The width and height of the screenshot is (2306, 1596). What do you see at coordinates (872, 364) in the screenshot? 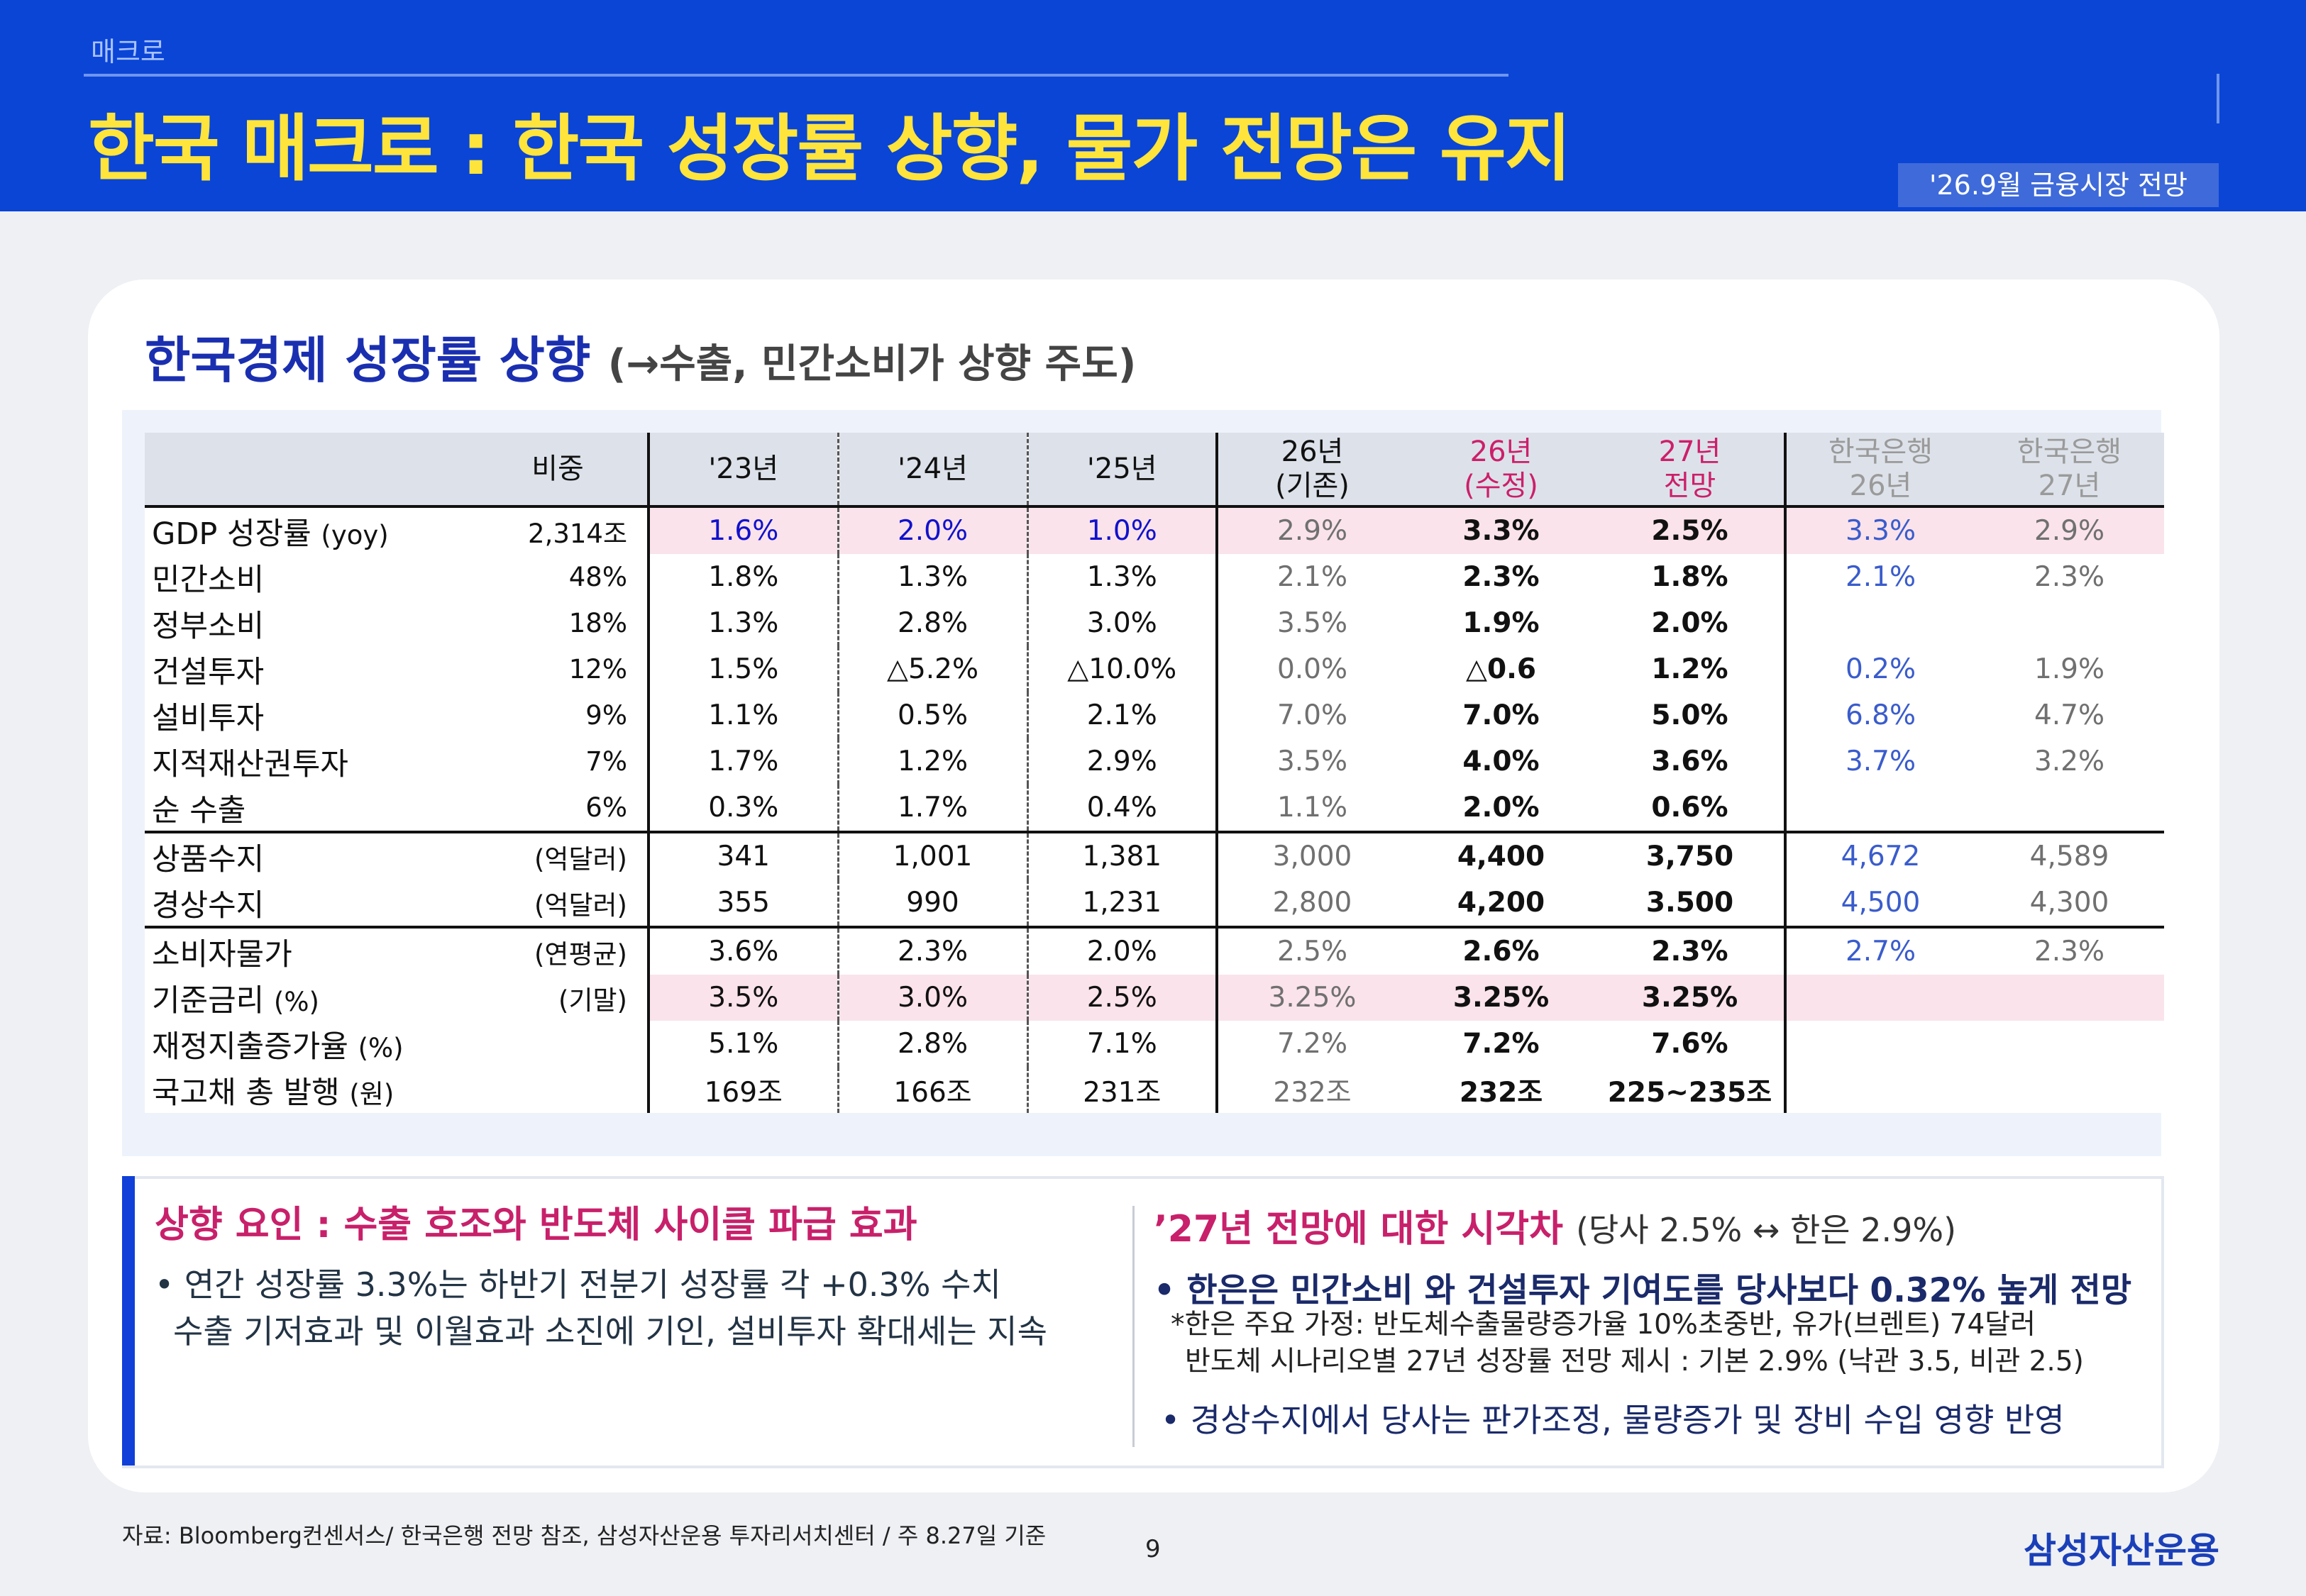
I see `section-title-note: (→수출, 민간소비가 상향 주도)` at bounding box center [872, 364].